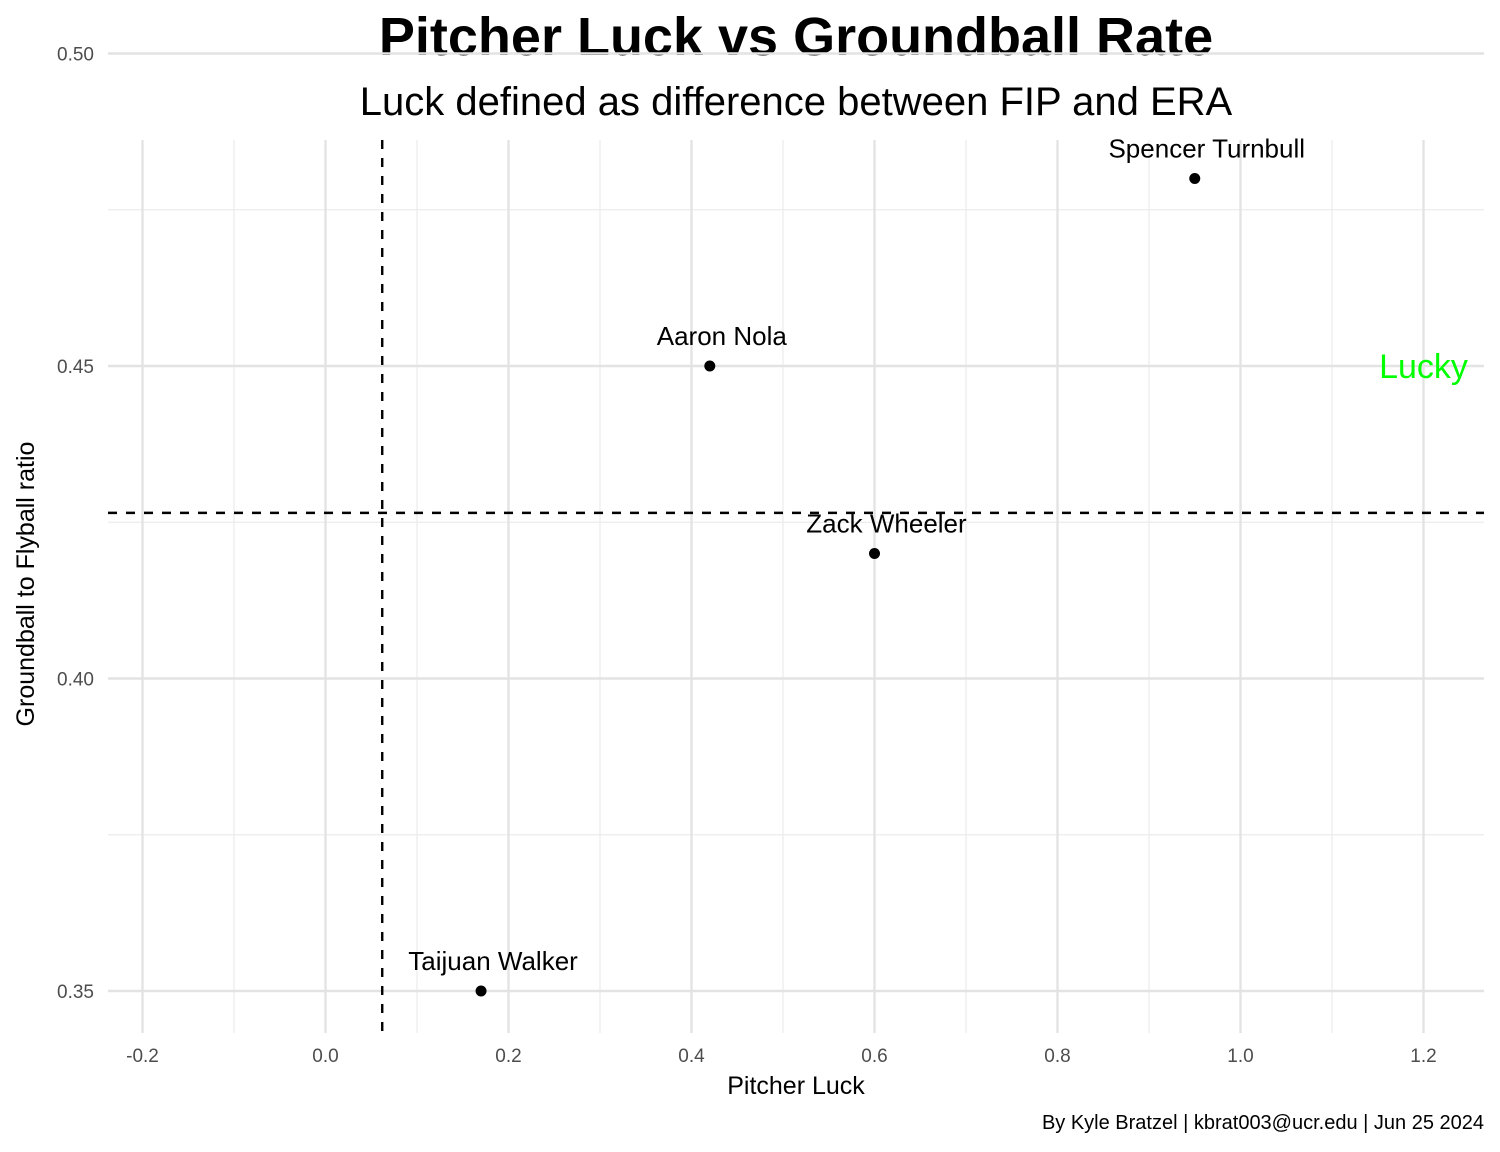  Describe the element at coordinates (75, 367) in the screenshot. I see `y-tick-label: 0.45` at that location.